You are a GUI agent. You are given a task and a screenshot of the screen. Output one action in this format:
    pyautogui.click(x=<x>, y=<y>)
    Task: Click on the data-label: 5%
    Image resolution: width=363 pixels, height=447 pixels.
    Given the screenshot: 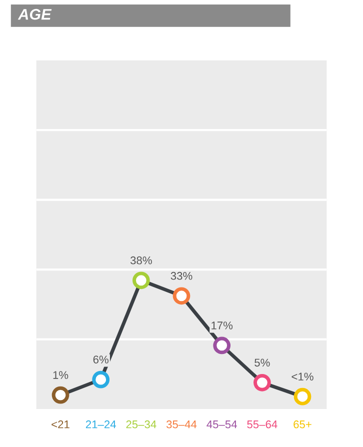 What is the action you would take?
    pyautogui.click(x=262, y=362)
    